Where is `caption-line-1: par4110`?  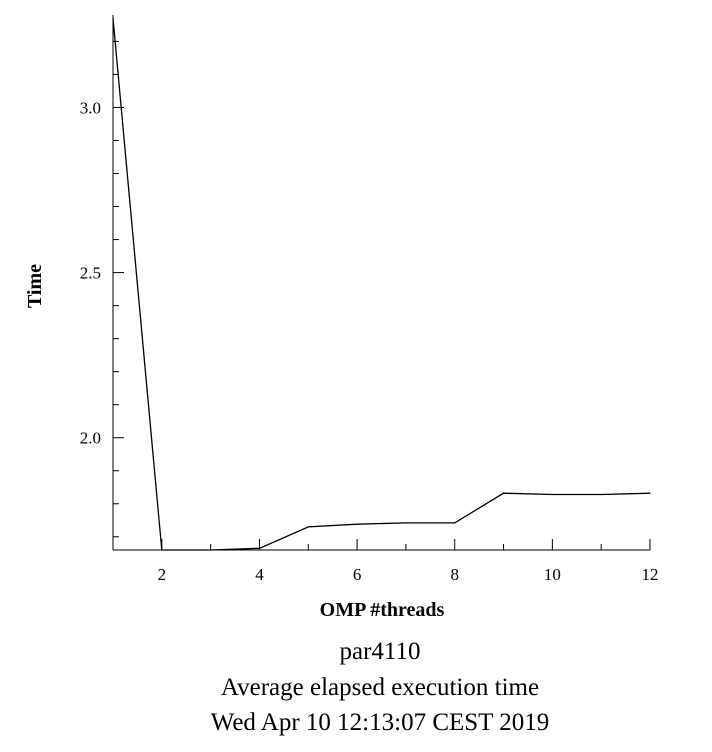
caption-line-1: par4110 is located at coordinates (380, 651).